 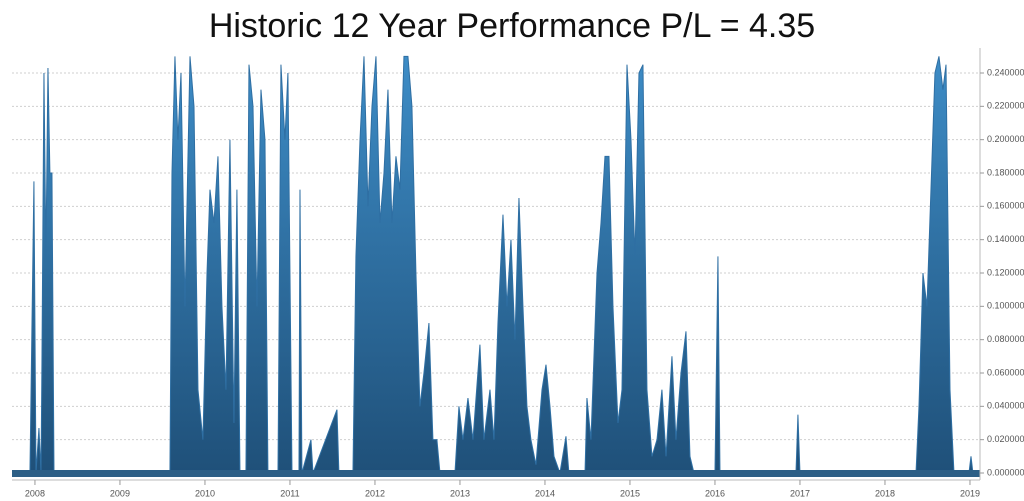 I want to click on y-tick-label: 0.020000, so click(x=1005, y=439).